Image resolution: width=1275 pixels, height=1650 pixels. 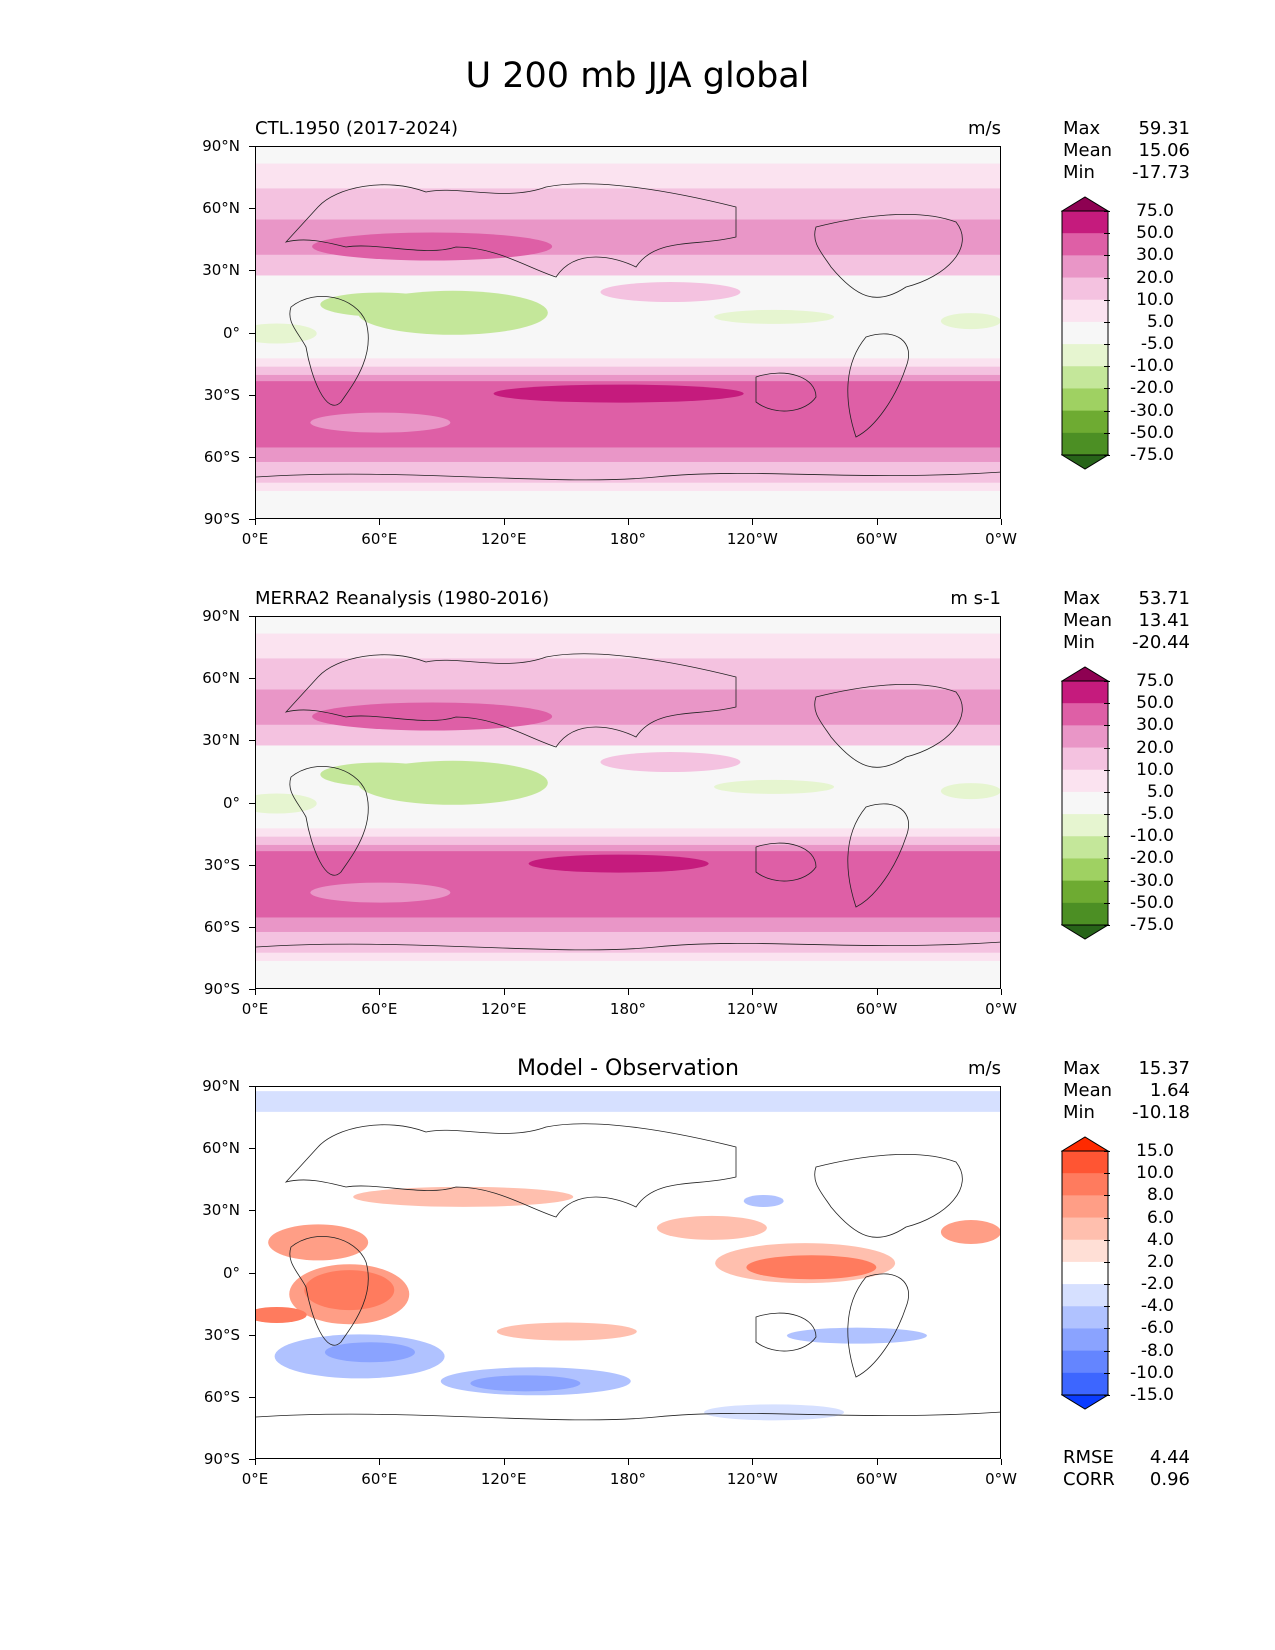 What do you see at coordinates (1079, 642) in the screenshot?
I see `stat-min-label: Min` at bounding box center [1079, 642].